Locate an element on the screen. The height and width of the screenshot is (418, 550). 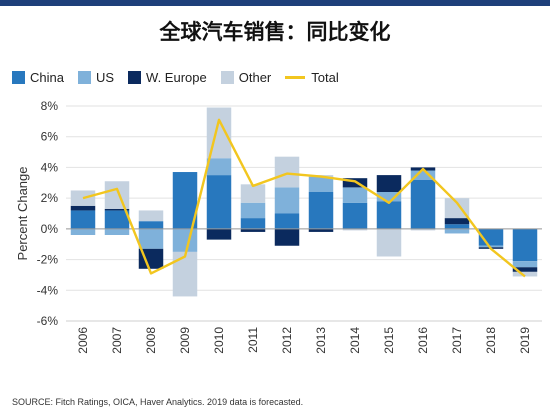
bar-us-2008 is located at coordinates (151, 238).